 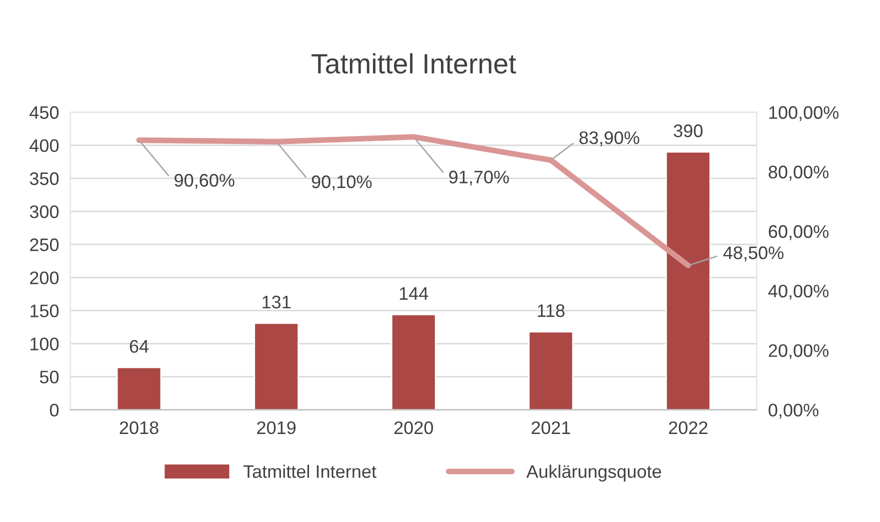 What do you see at coordinates (753, 254) in the screenshot?
I see `data-label: 48,50%` at bounding box center [753, 254].